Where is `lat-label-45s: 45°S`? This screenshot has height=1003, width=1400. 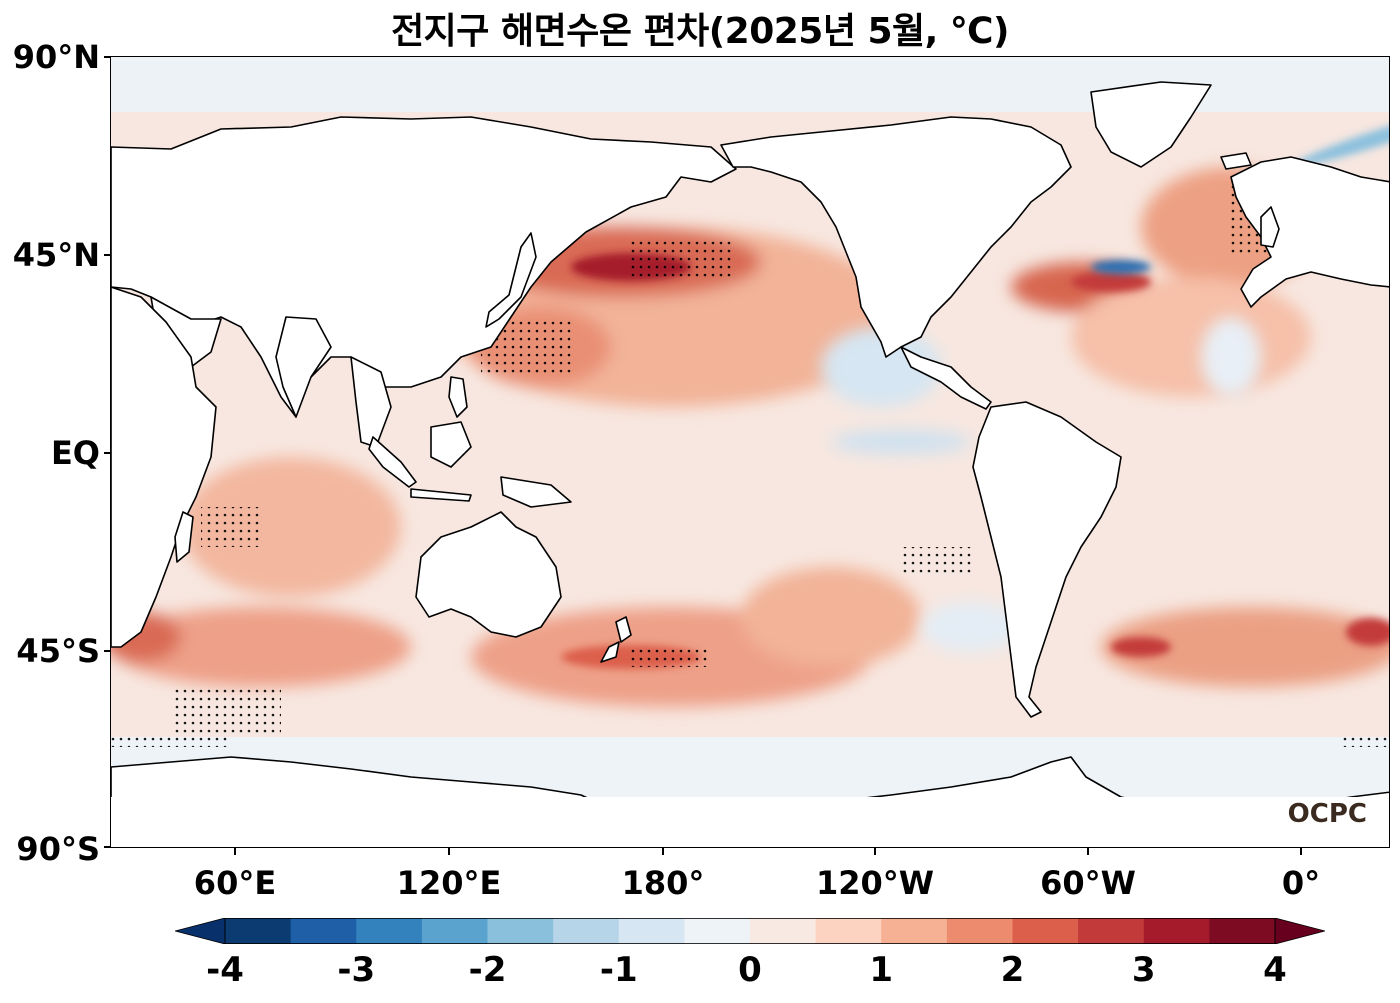 lat-label-45s: 45°S is located at coordinates (58, 651).